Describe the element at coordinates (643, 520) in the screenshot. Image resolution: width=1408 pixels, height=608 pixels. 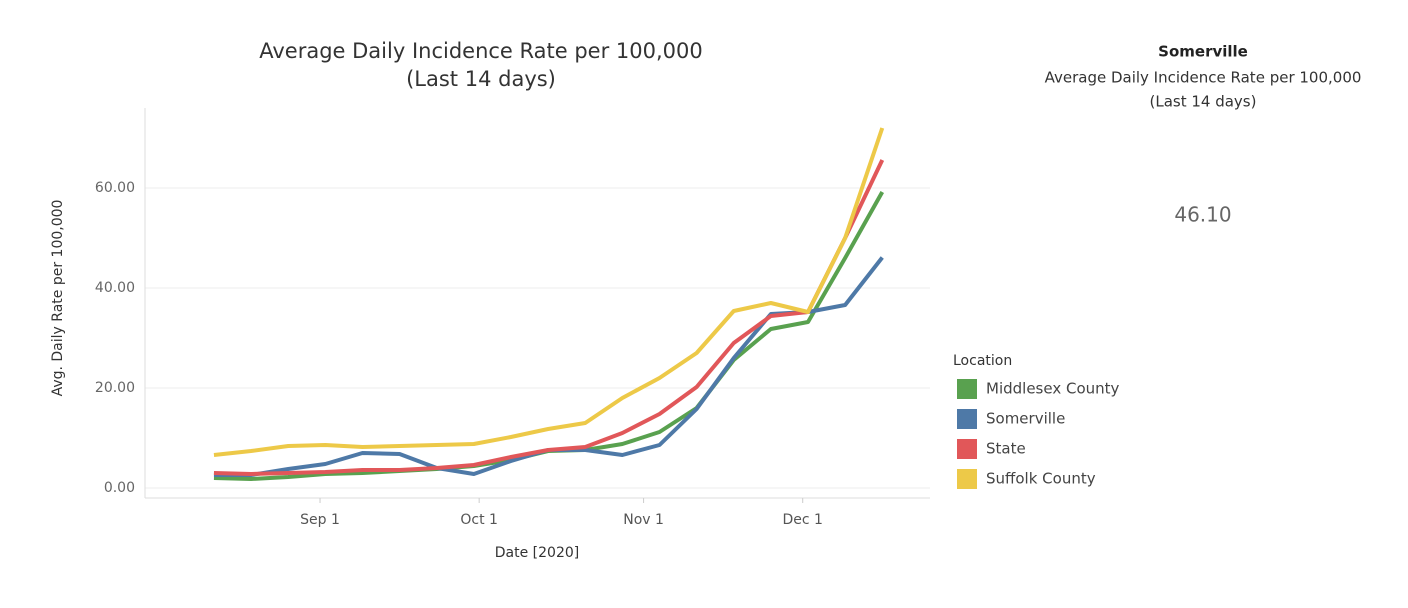
I see `x-tick-label: Nov 1` at that location.